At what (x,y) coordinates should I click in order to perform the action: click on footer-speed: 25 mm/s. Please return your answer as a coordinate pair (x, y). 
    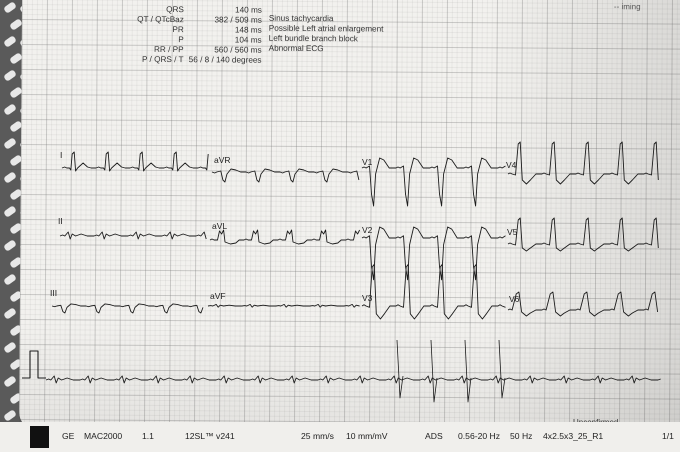
    Looking at the image, I should click on (317, 436).